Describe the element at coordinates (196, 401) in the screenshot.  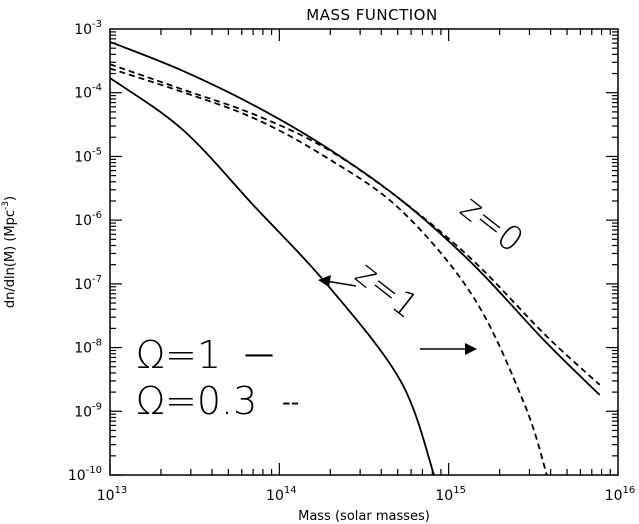
I see `omega-03-label: Ω=0.3` at that location.